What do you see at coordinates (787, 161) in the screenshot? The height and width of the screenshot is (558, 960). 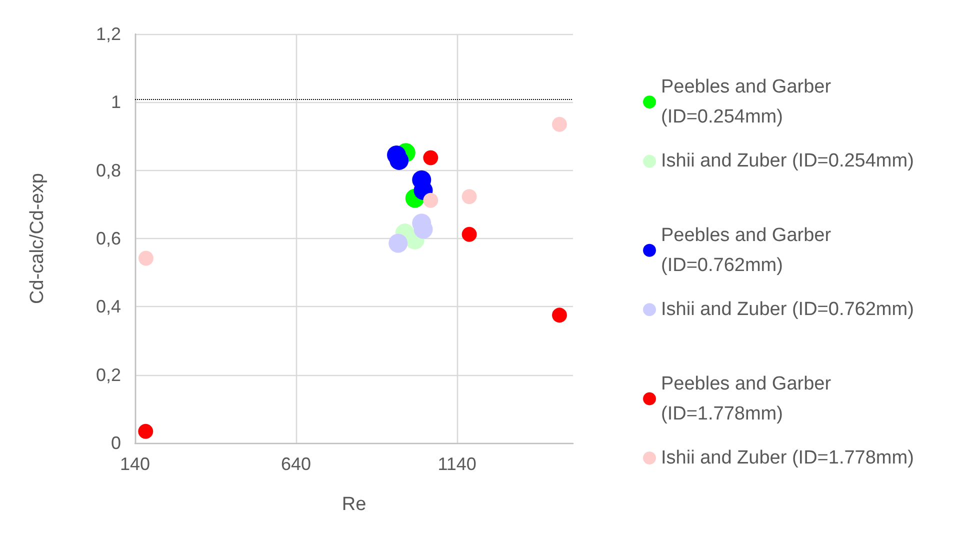 I see `legend-label: Ishii and Zuber (ID=0.254mm)` at bounding box center [787, 161].